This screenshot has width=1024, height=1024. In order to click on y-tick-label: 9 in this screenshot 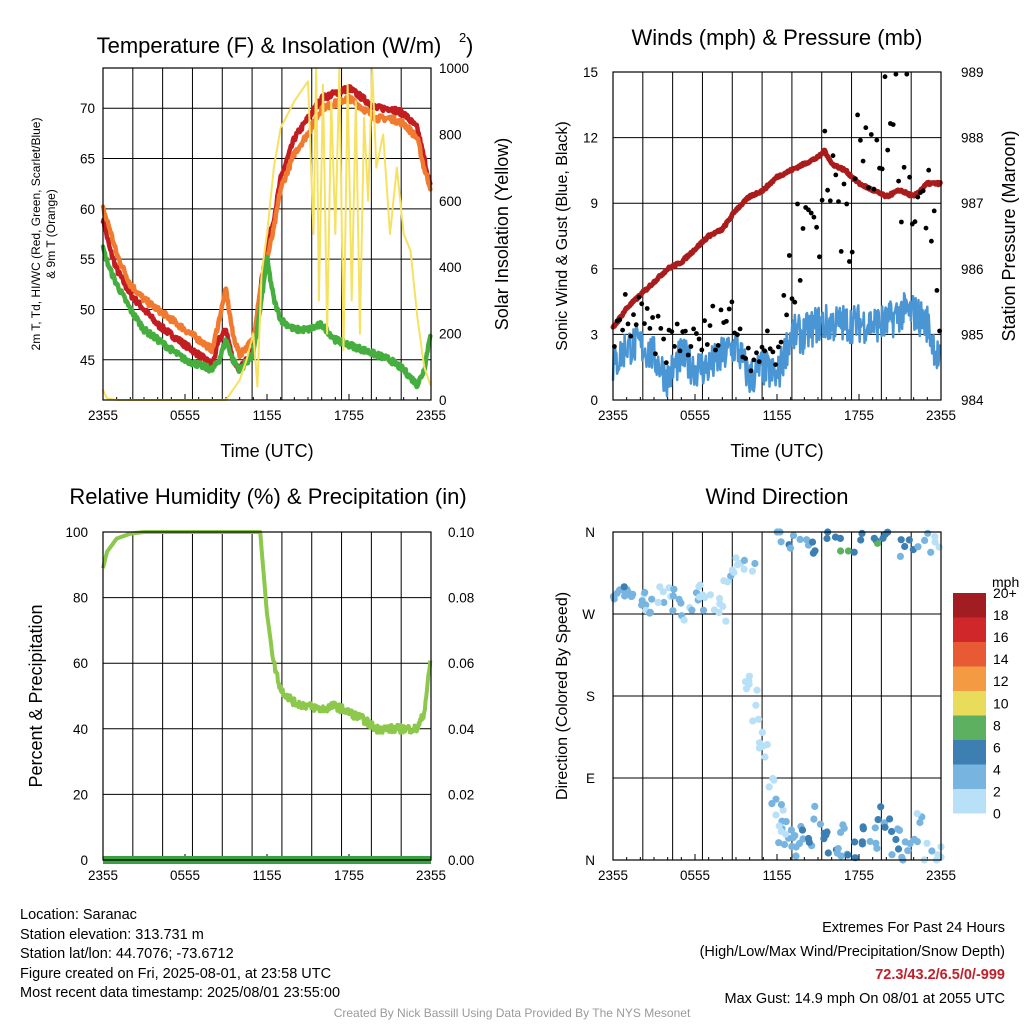, I will do `click(594, 203)`.